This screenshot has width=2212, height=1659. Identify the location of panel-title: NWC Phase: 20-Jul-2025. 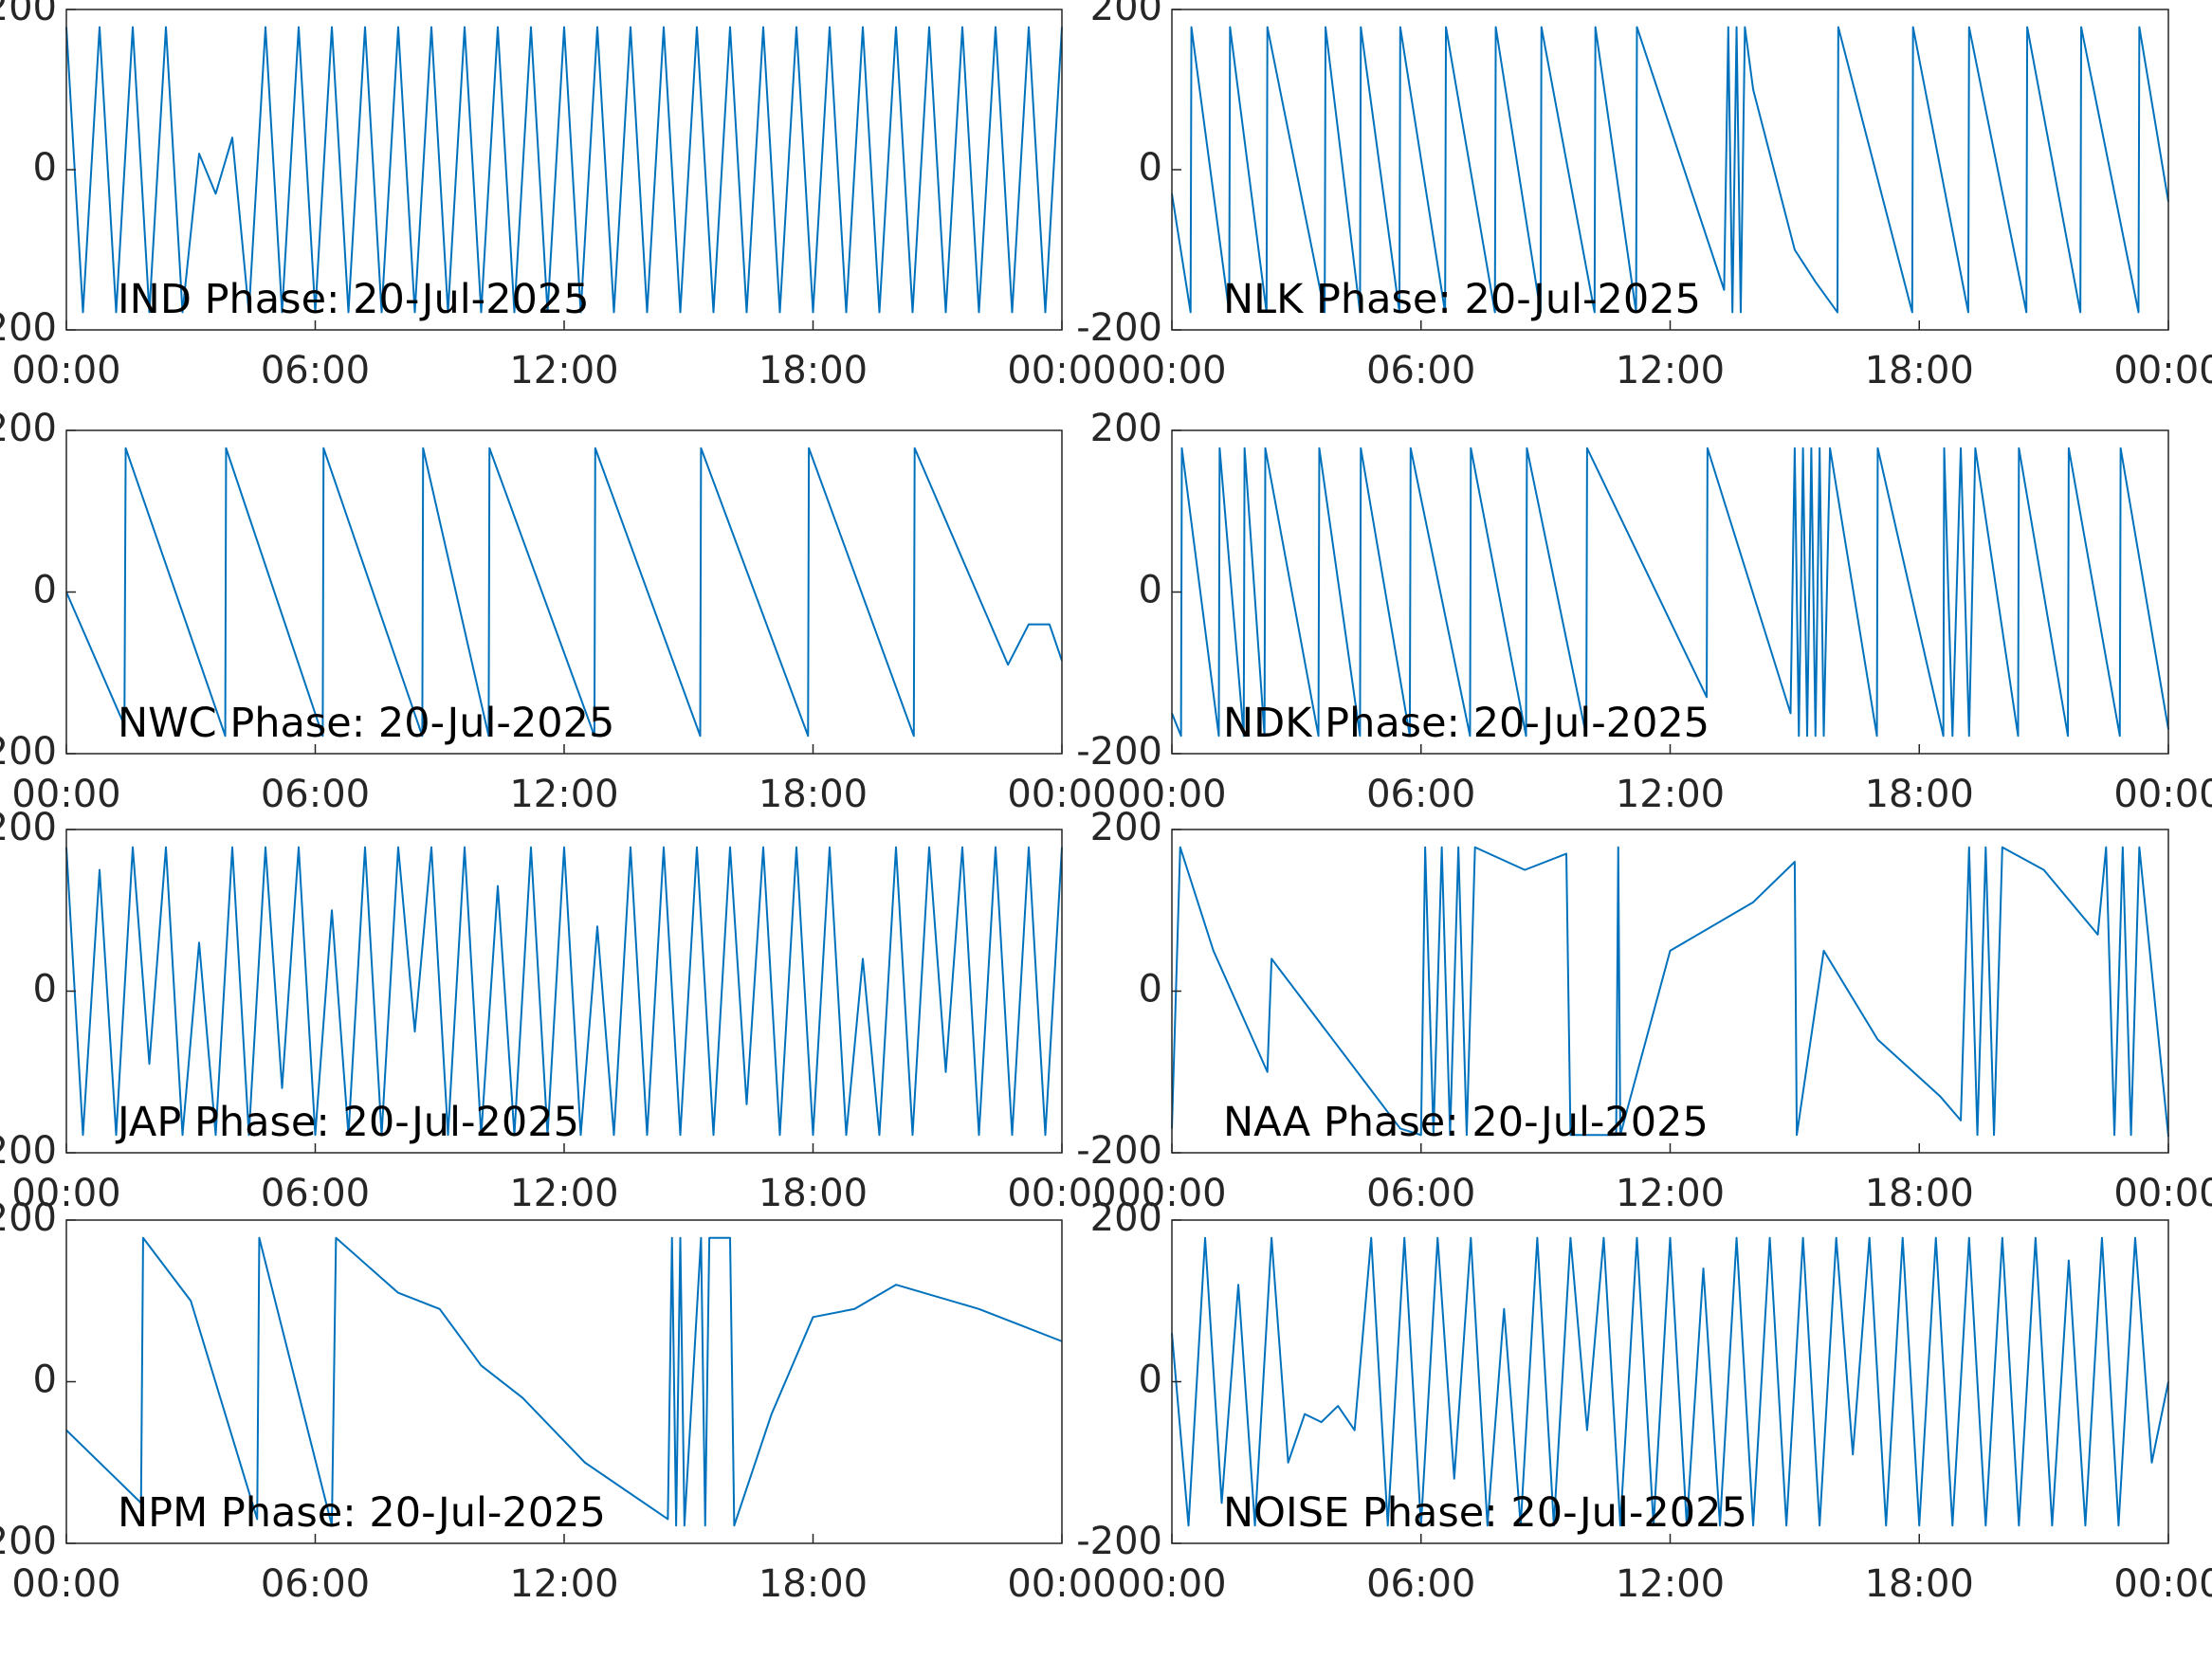
(366, 723).